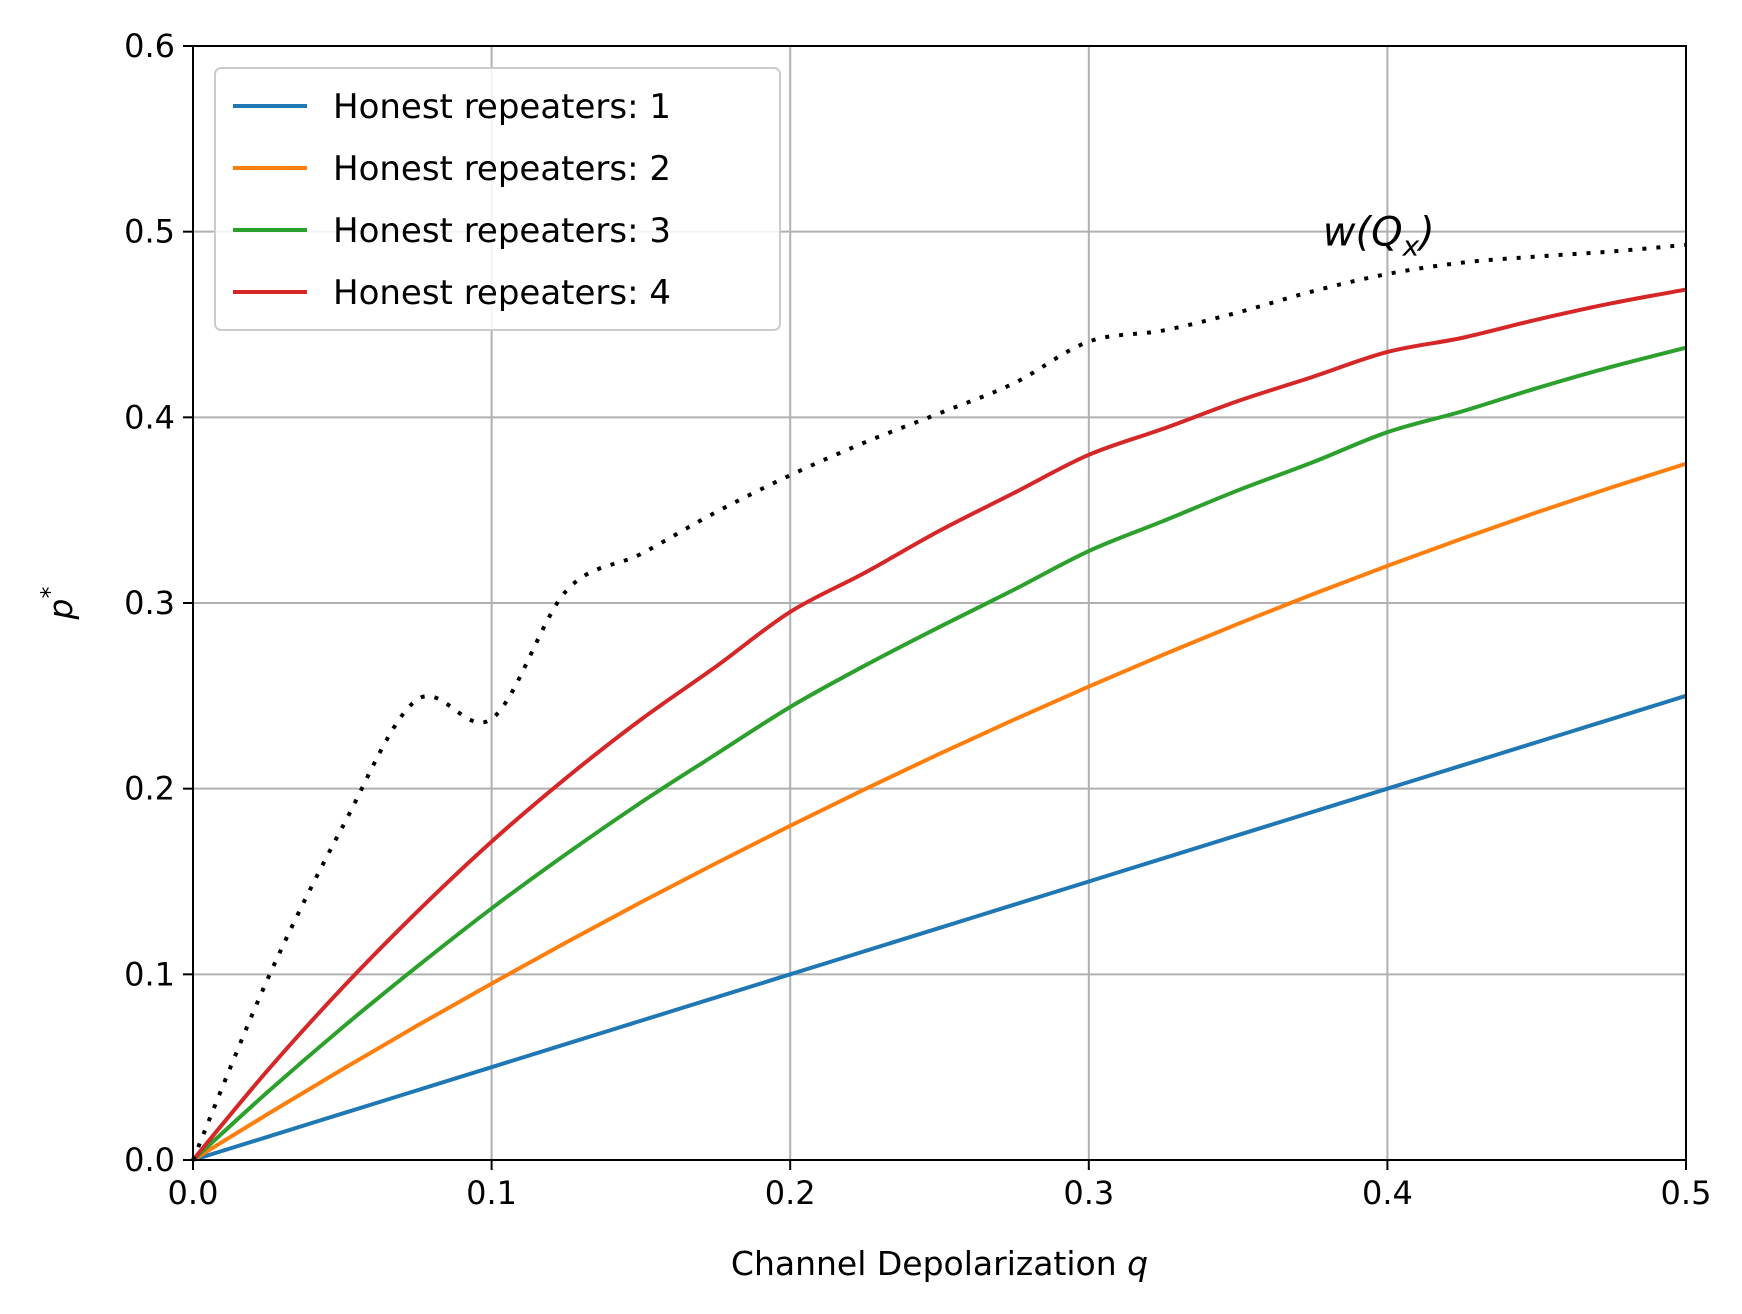  I want to click on x-tick-label: 0.3, so click(1088, 1193).